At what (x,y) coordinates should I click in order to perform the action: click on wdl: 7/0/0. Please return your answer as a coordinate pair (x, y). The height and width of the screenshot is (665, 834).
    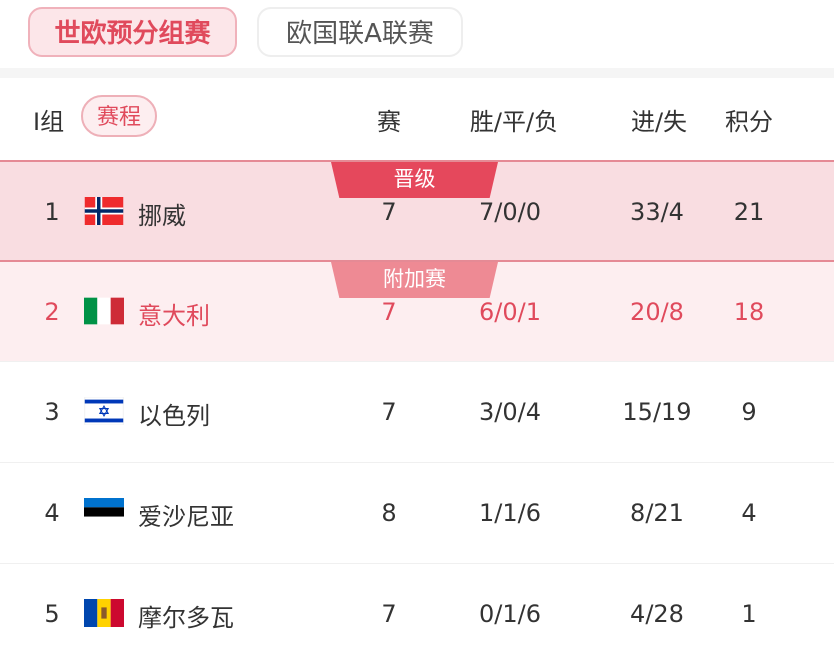
    Looking at the image, I should click on (510, 212).